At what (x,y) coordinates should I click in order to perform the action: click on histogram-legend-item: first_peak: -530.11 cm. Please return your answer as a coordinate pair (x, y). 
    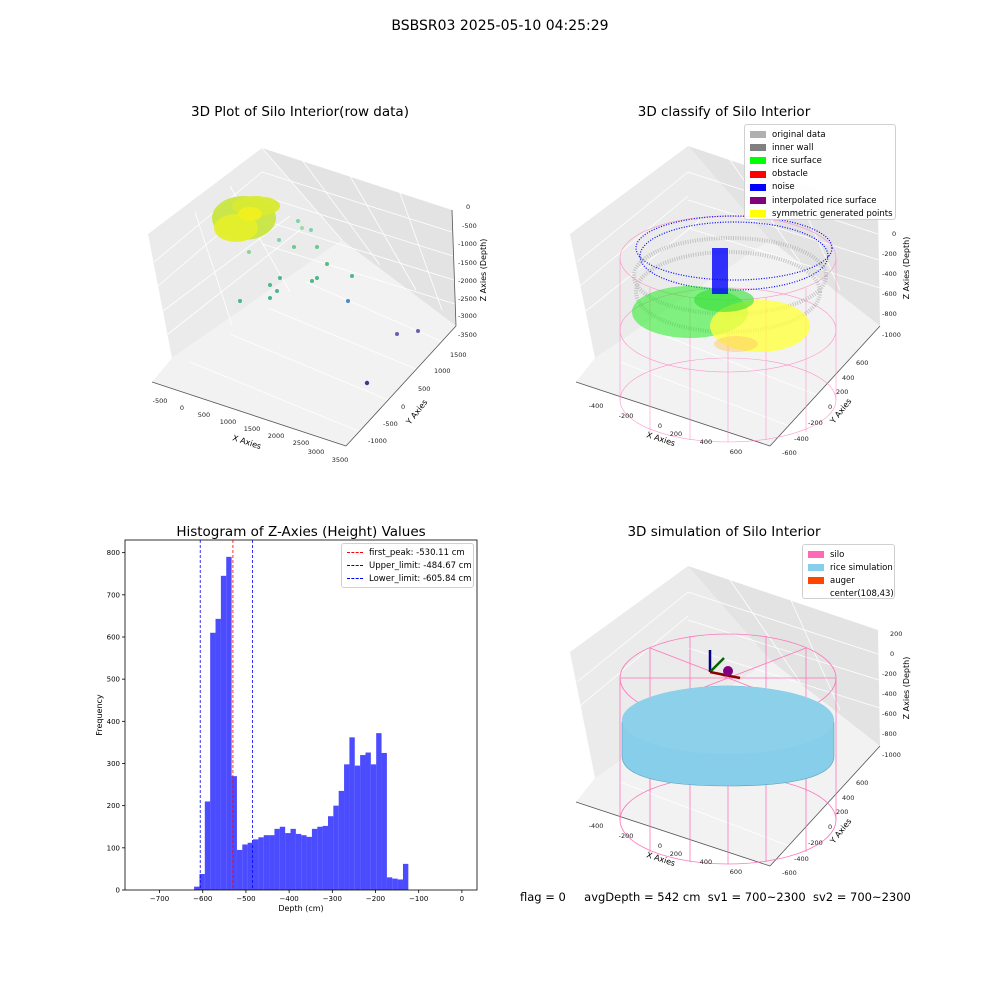
    Looking at the image, I should click on (407, 552).